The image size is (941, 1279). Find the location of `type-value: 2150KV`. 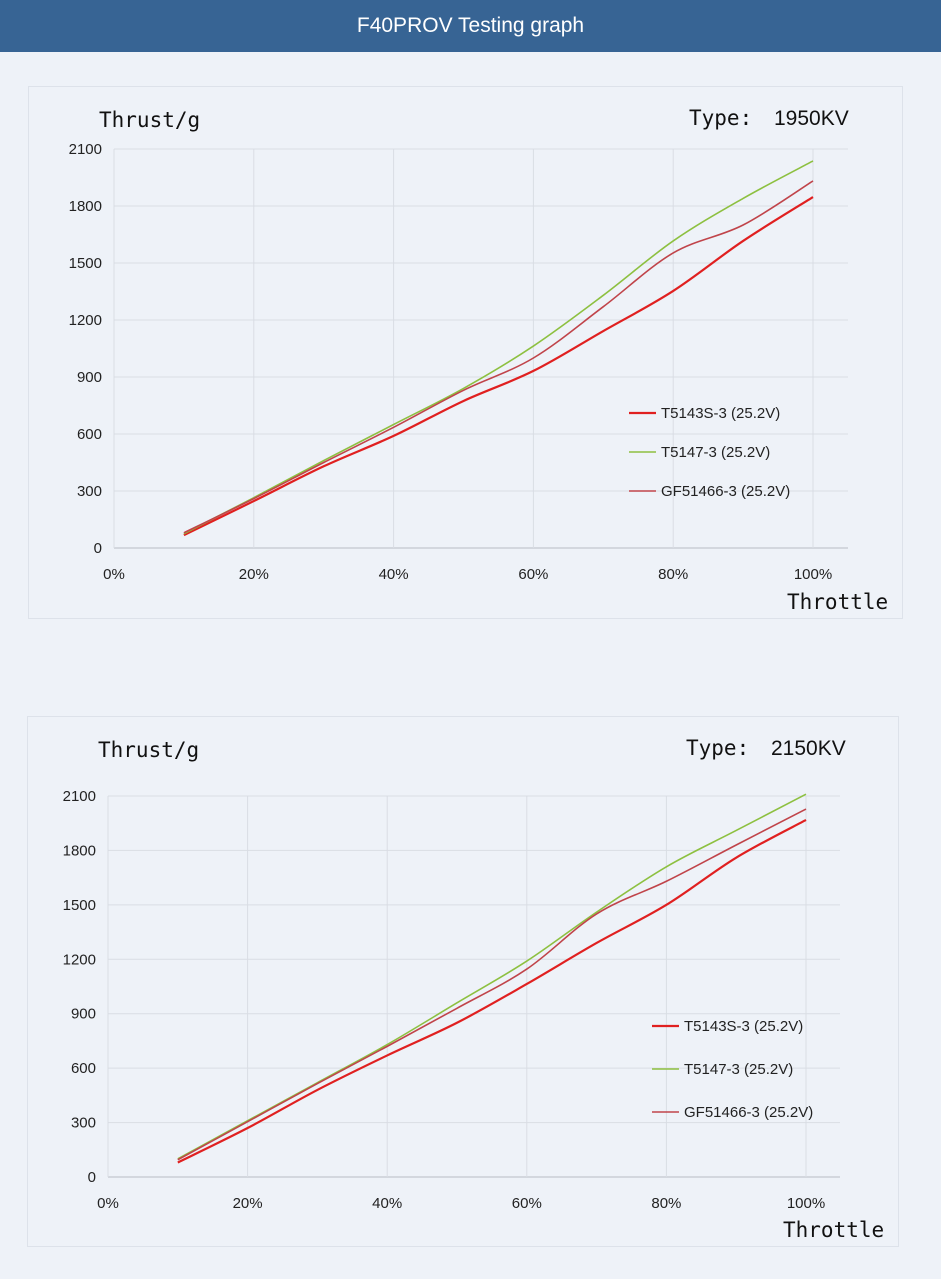

type-value: 2150KV is located at coordinates (808, 748).